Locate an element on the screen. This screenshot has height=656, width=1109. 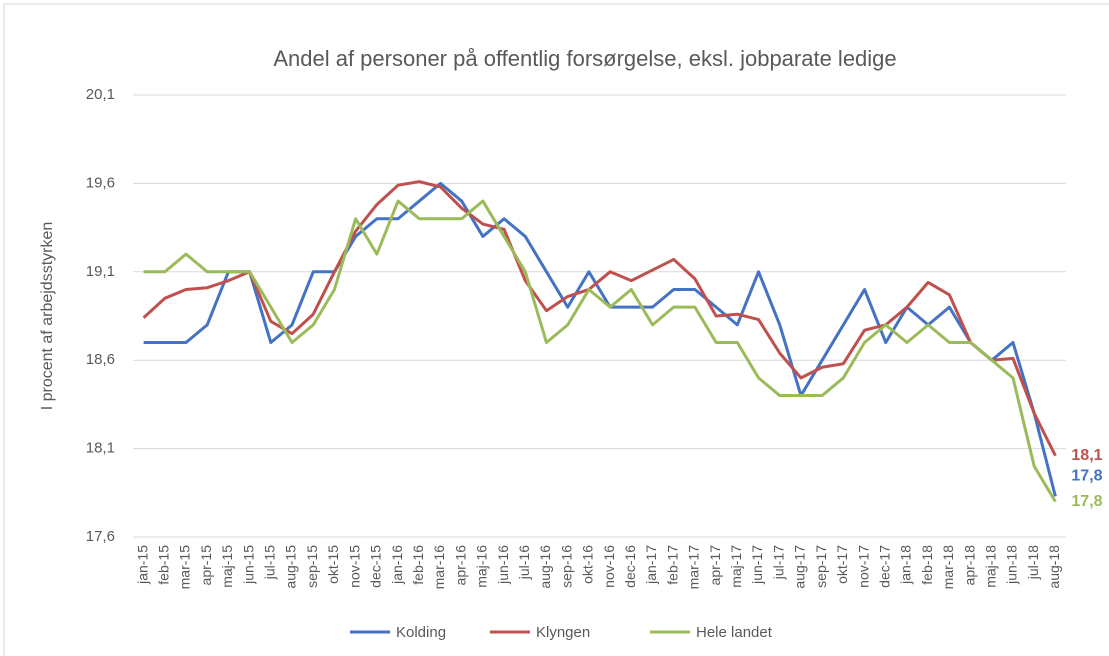
y-tick-label: 18,6 is located at coordinates (100, 359).